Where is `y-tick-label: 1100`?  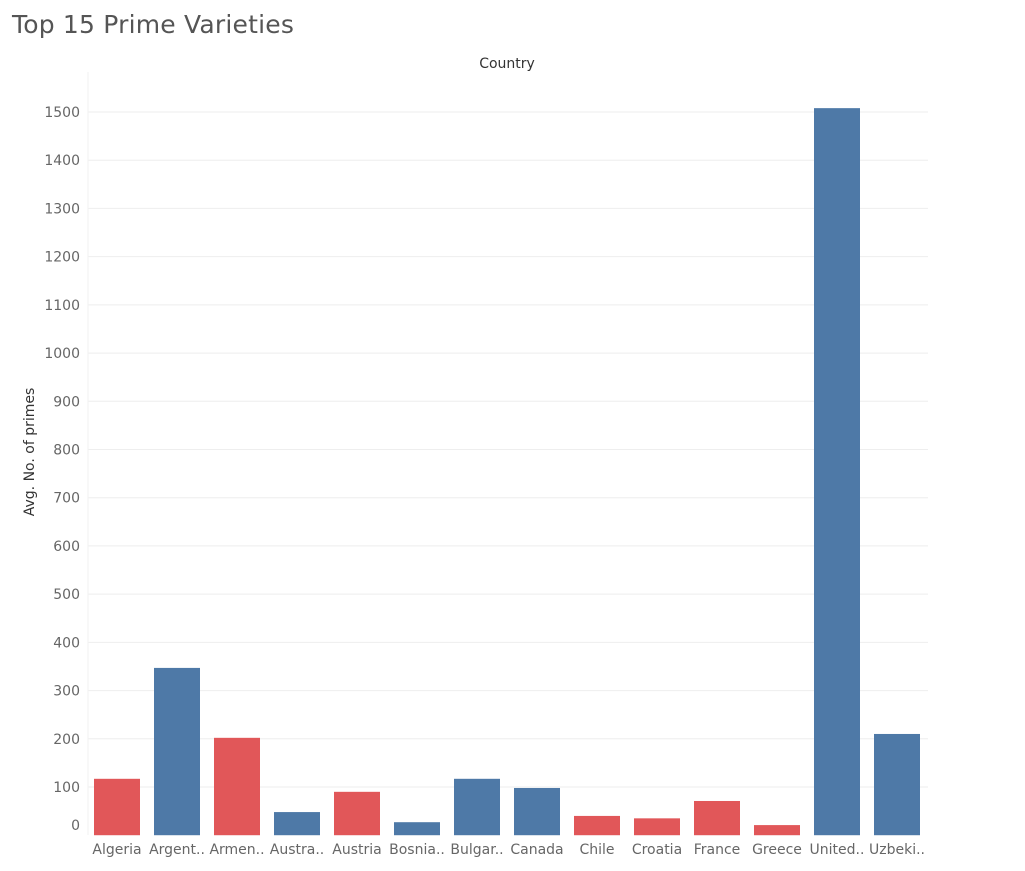 y-tick-label: 1100 is located at coordinates (62, 306).